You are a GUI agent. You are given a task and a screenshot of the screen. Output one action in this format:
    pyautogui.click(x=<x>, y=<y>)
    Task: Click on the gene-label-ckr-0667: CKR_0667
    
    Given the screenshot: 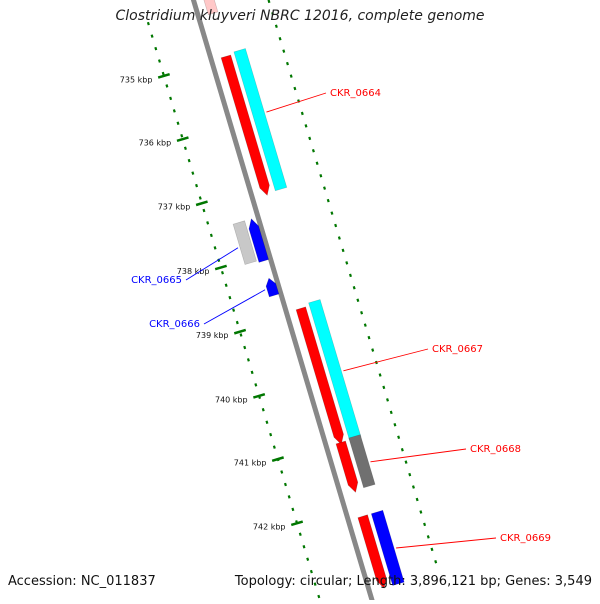 What is the action you would take?
    pyautogui.click(x=457, y=349)
    